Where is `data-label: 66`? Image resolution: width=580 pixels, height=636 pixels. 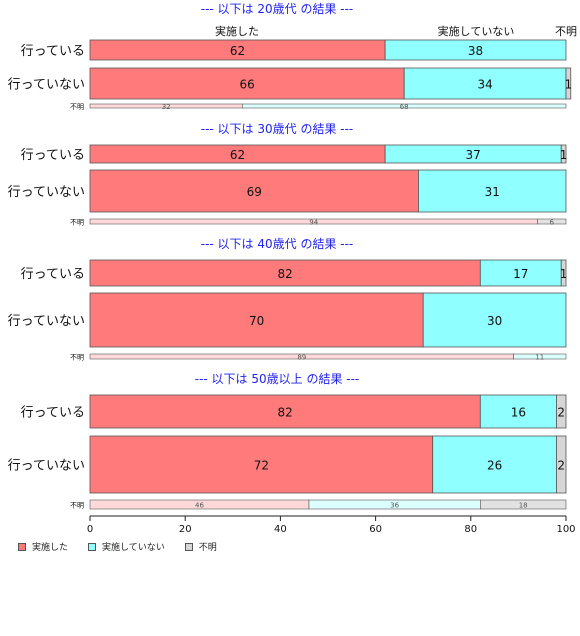 data-label: 66 is located at coordinates (246, 85).